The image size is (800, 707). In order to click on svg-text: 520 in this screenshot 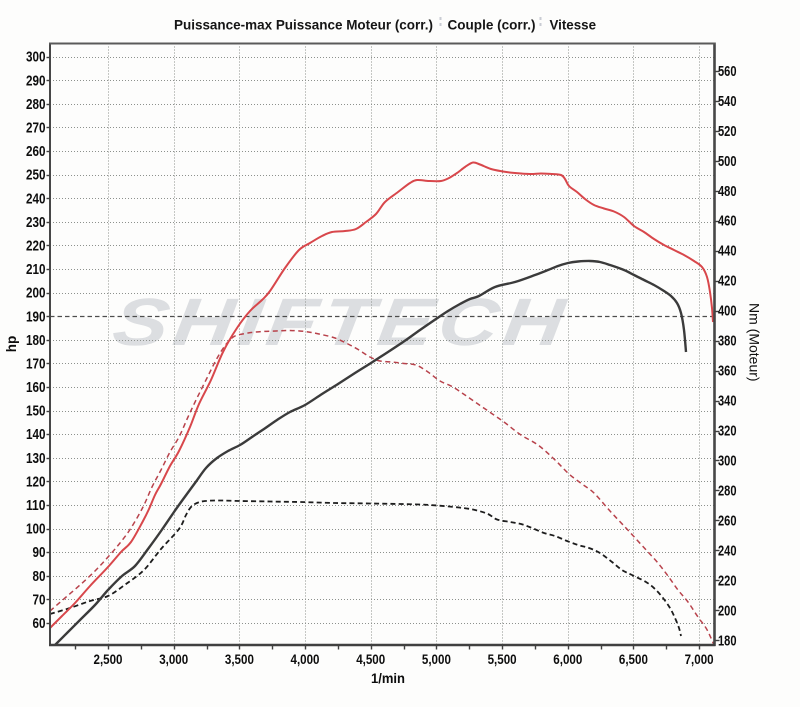, I will do `click(727, 132)`.